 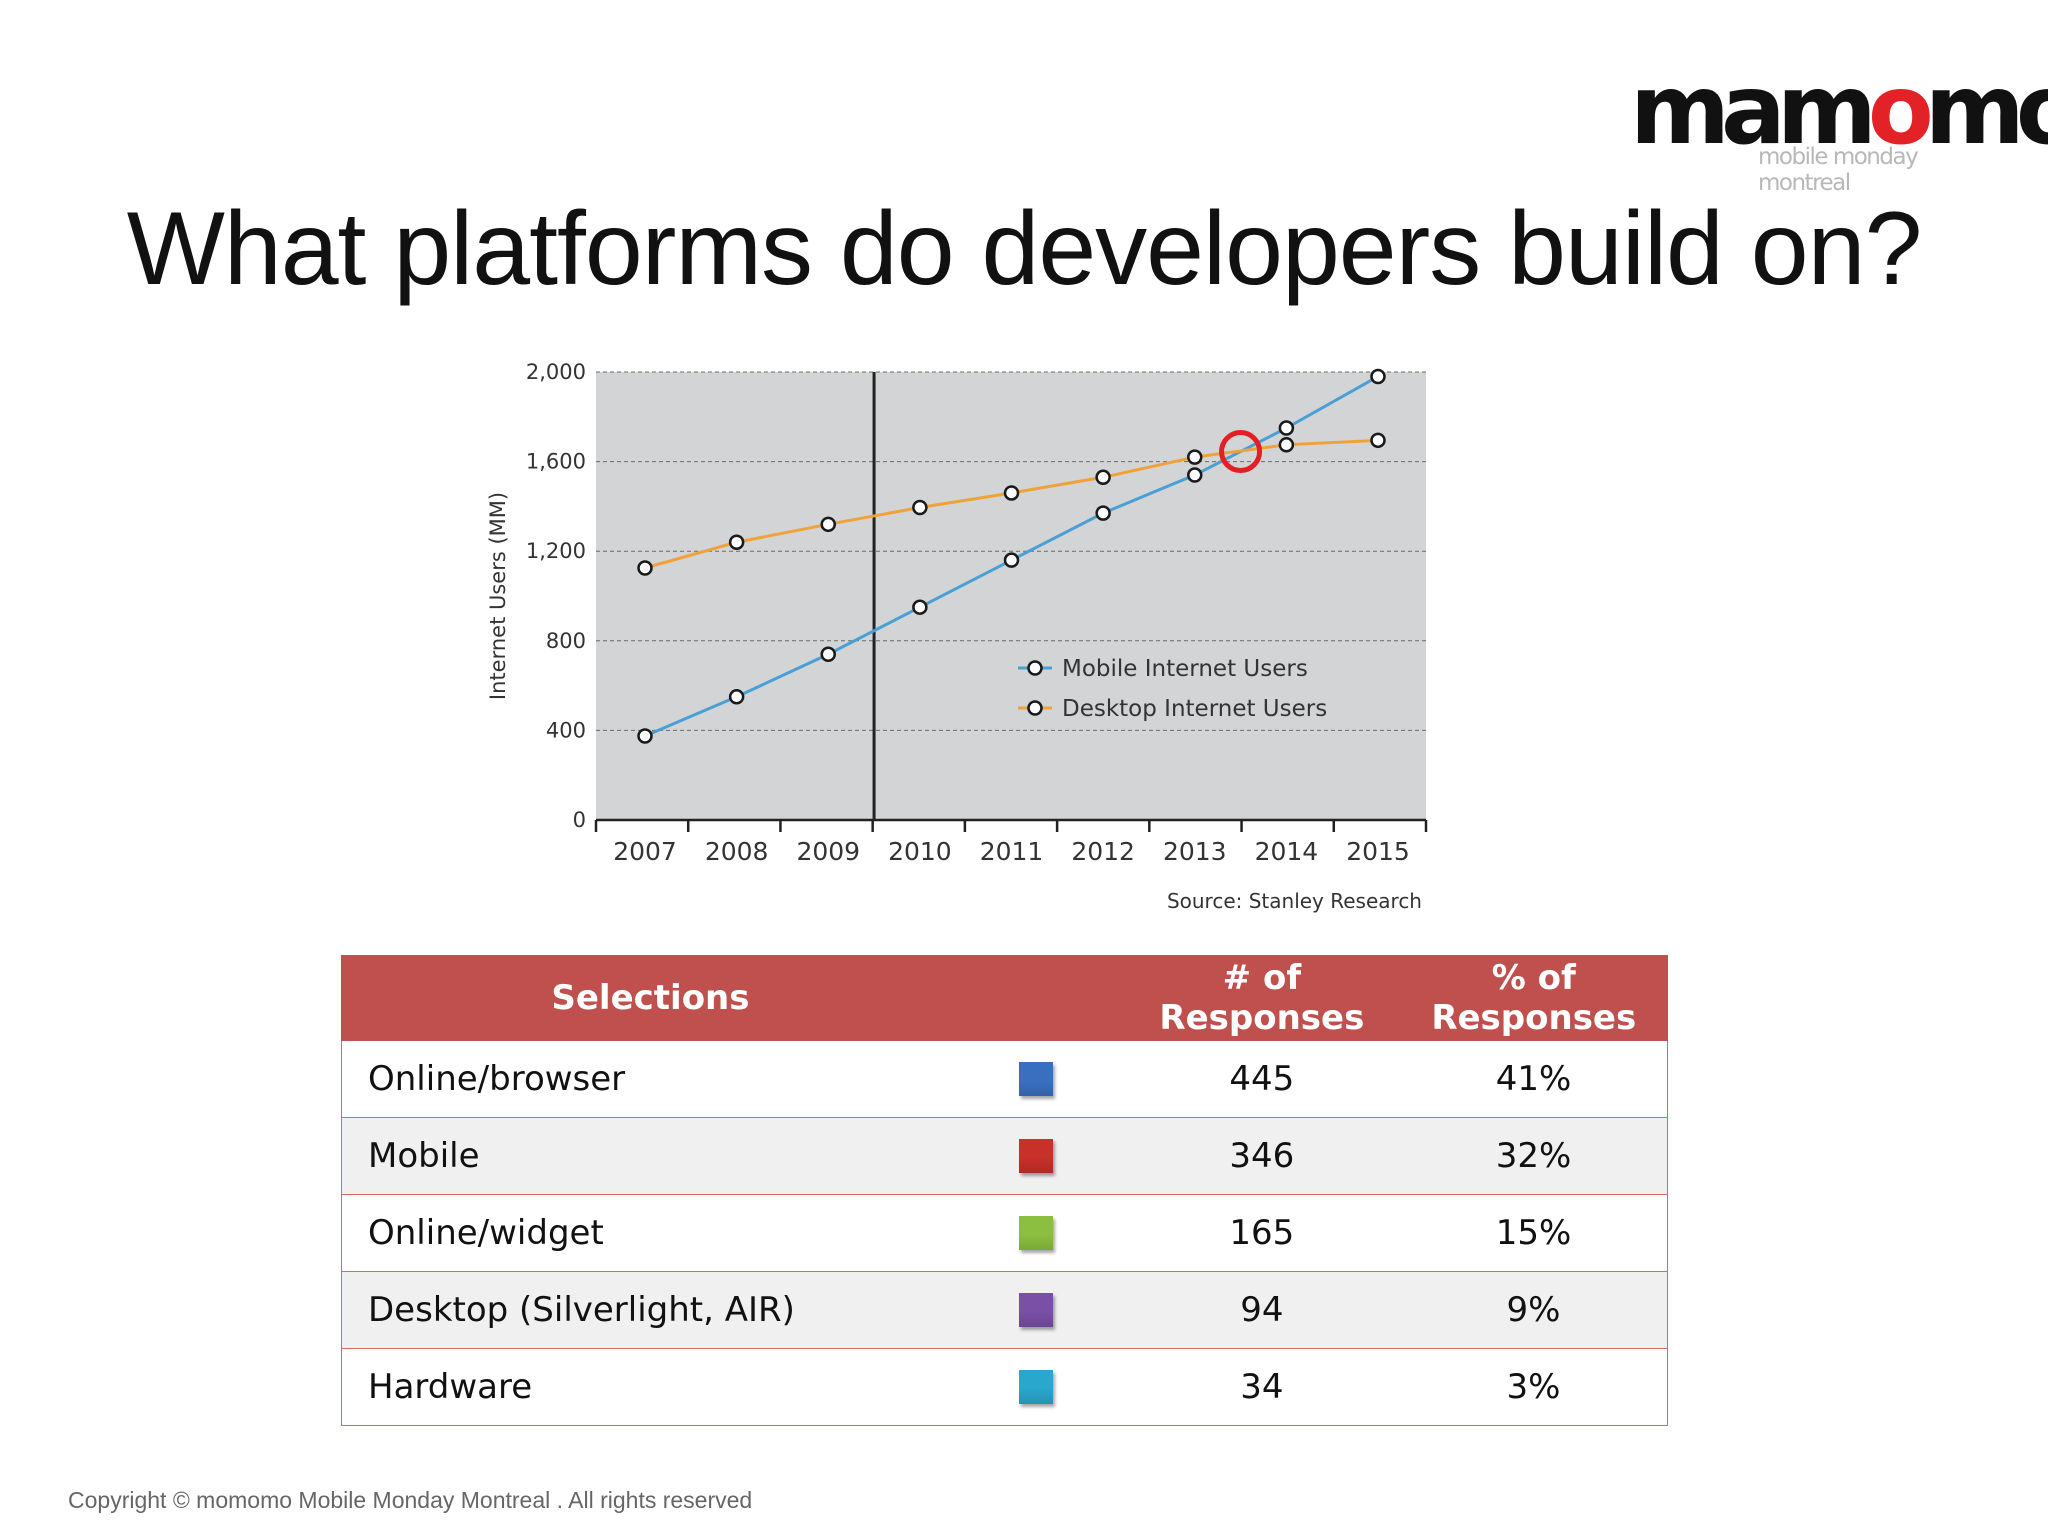 What do you see at coordinates (650, 998) in the screenshot?
I see `header-selections: Selections` at bounding box center [650, 998].